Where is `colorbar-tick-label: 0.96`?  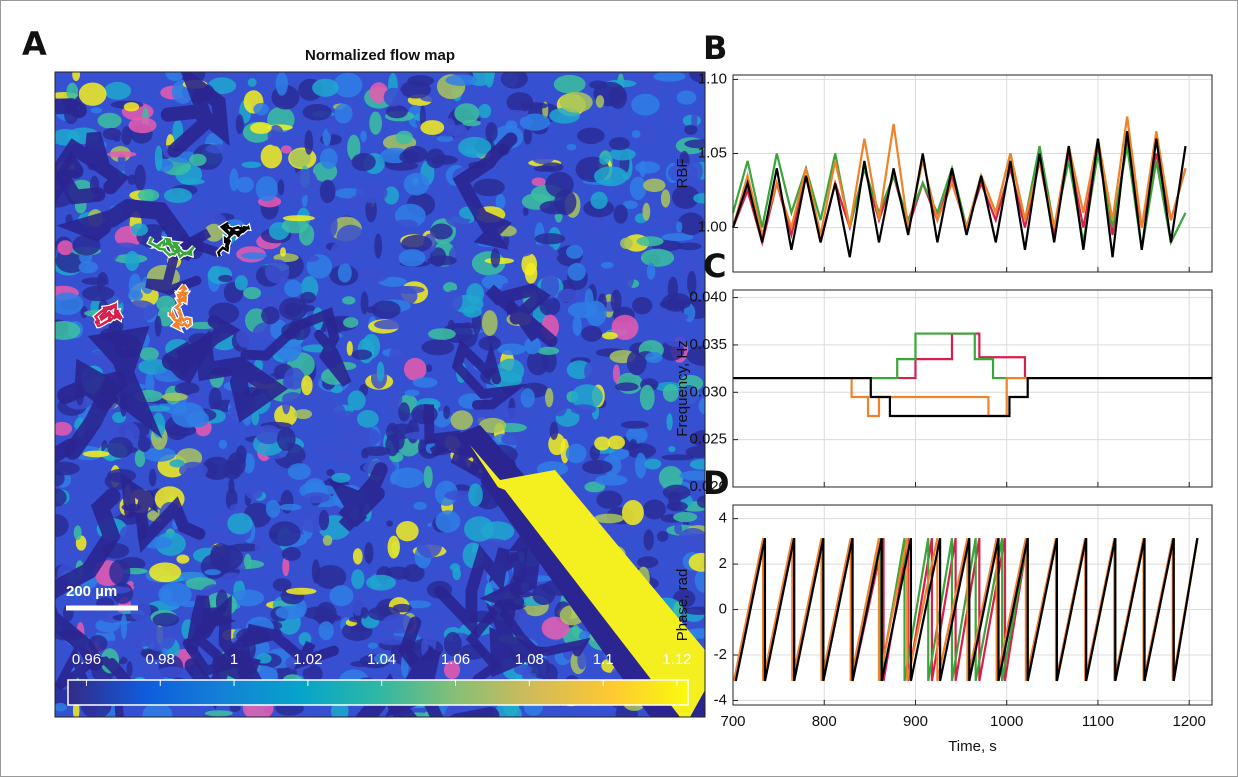
colorbar-tick-label: 0.96 is located at coordinates (86, 659).